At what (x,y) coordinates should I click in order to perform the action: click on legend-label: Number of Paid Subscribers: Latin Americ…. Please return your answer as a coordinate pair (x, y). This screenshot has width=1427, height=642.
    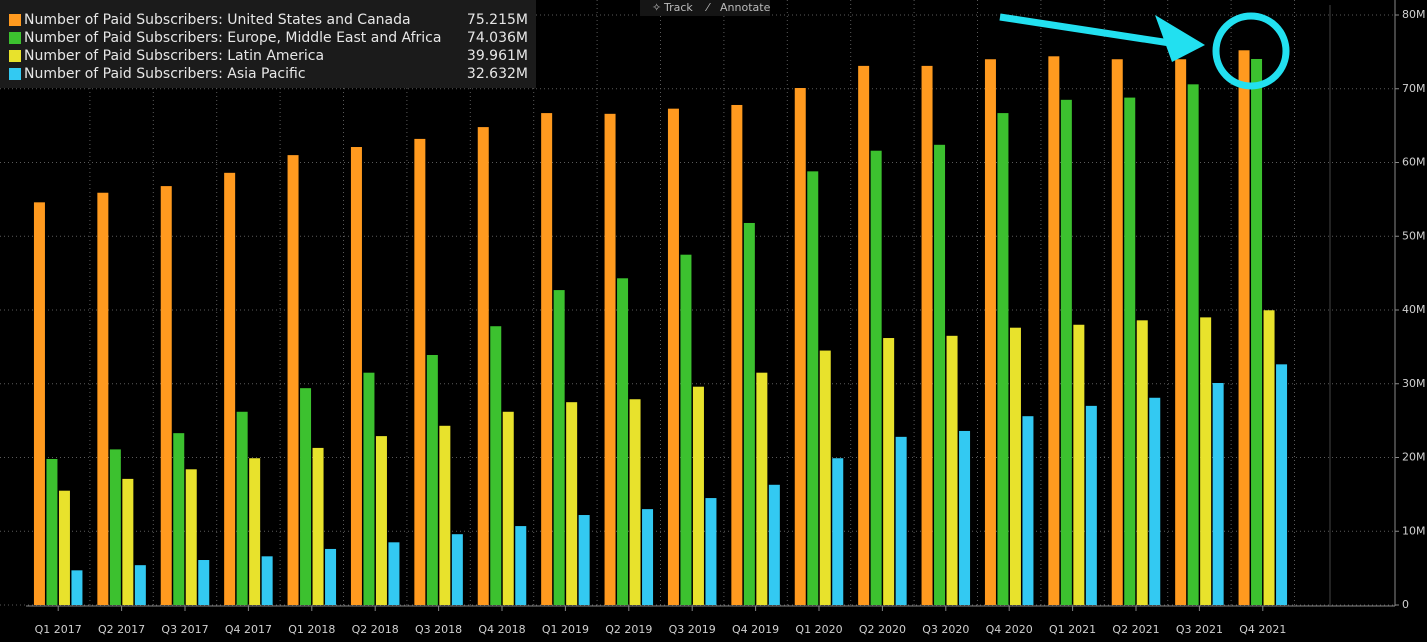
    Looking at the image, I should click on (174, 56).